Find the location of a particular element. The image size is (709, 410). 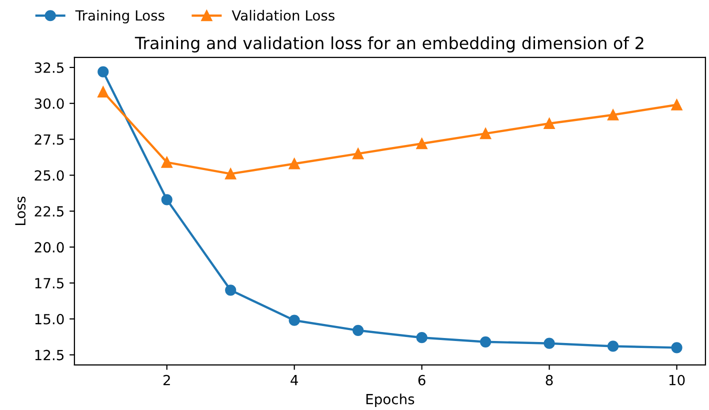

x-tick-label: 8 is located at coordinates (549, 380).